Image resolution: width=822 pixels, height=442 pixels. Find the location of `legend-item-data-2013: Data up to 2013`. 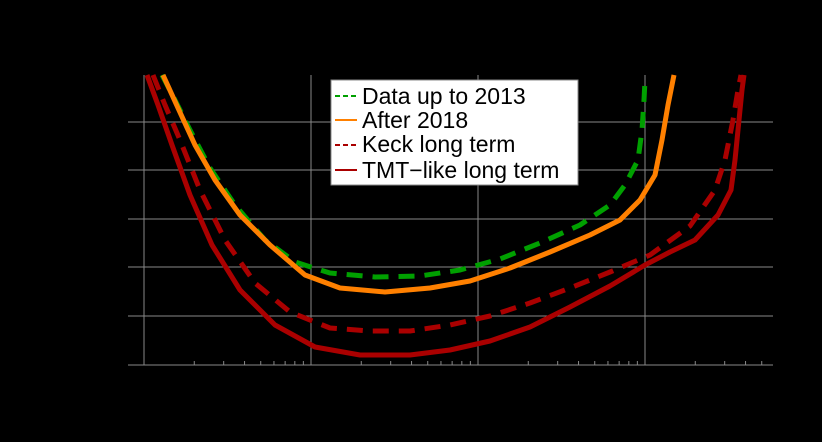

legend-item-data-2013: Data up to 2013 is located at coordinates (430, 96).